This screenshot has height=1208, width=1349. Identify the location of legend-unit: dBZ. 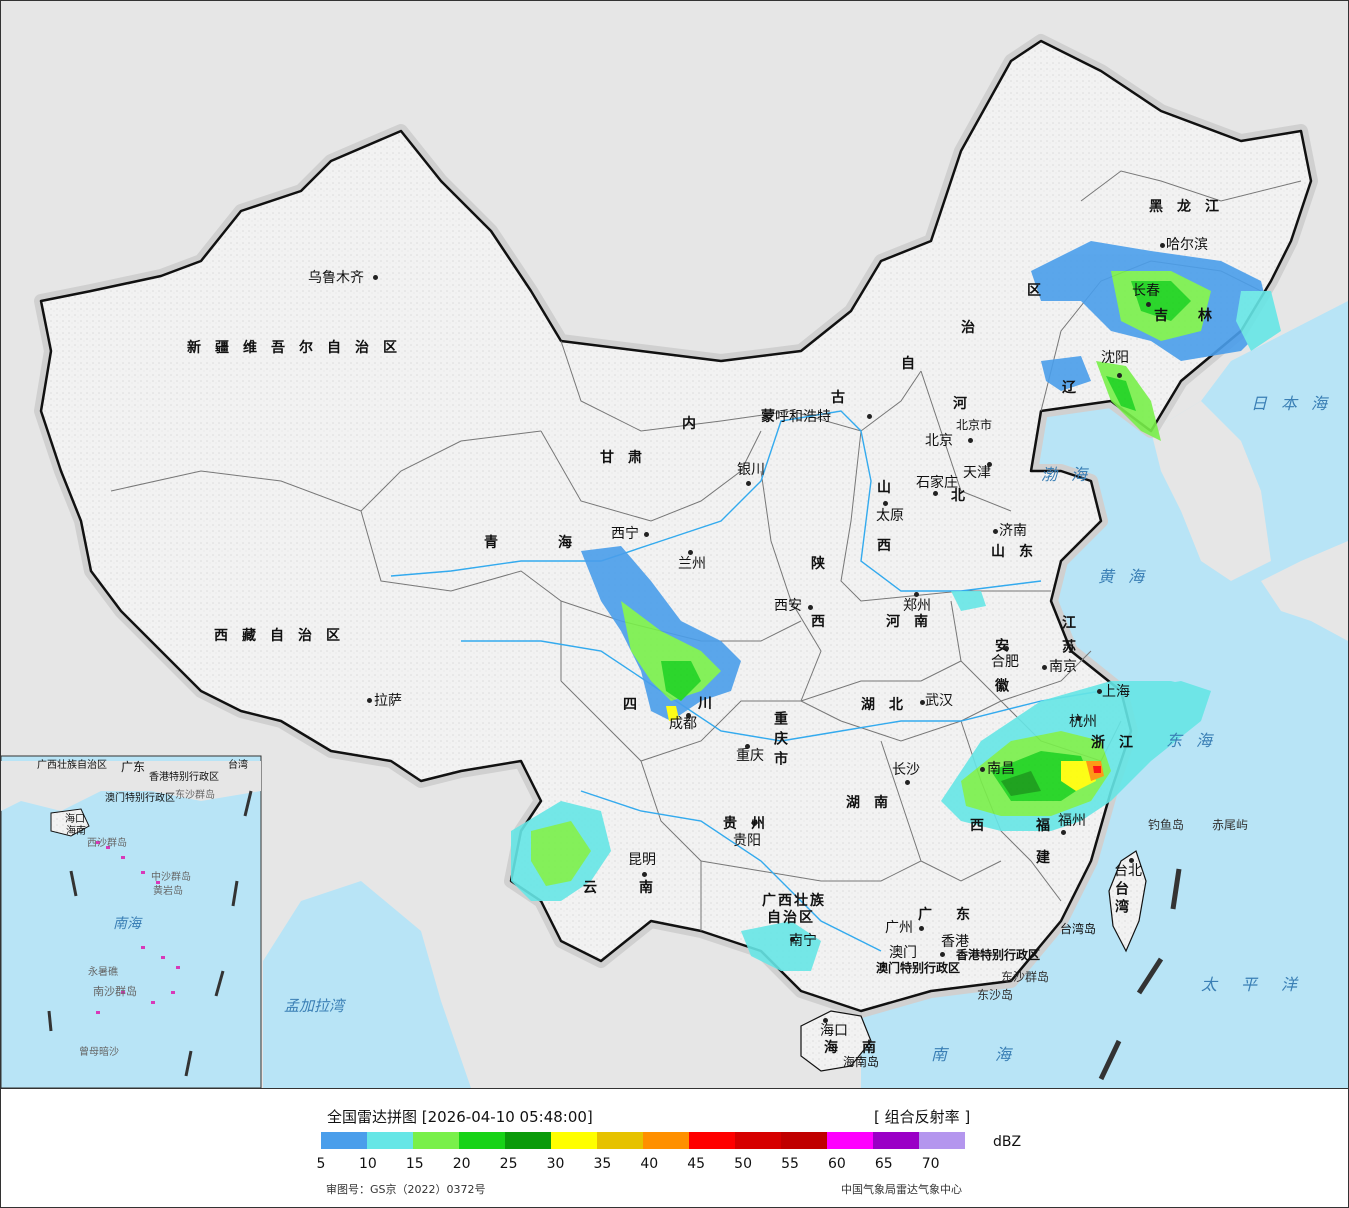
(1007, 1142).